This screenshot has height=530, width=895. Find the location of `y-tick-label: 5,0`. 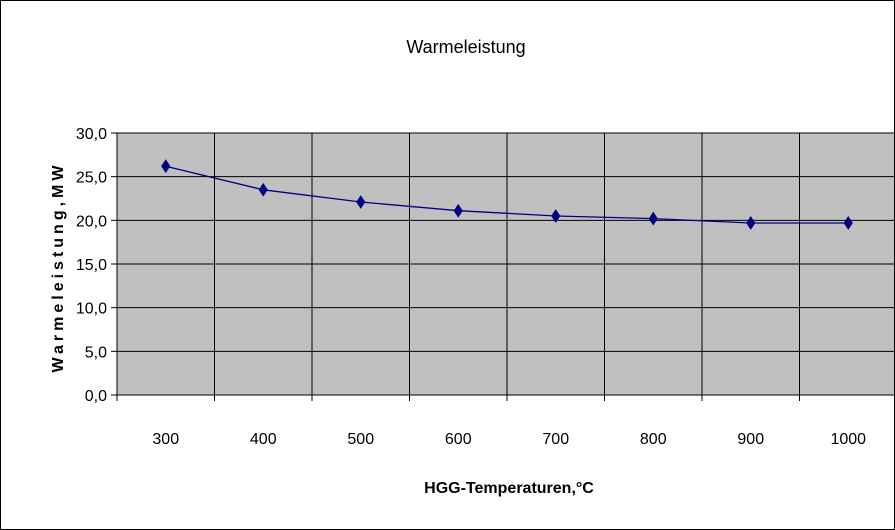

y-tick-label: 5,0 is located at coordinates (96, 352).